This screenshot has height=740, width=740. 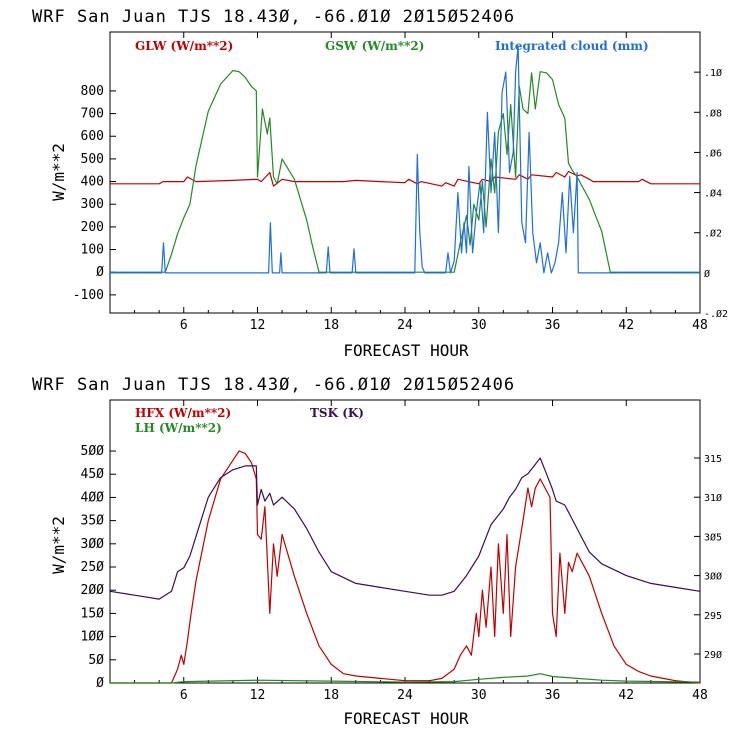 What do you see at coordinates (178, 428) in the screenshot?
I see `legend-lh: LH (W/m**2)` at bounding box center [178, 428].